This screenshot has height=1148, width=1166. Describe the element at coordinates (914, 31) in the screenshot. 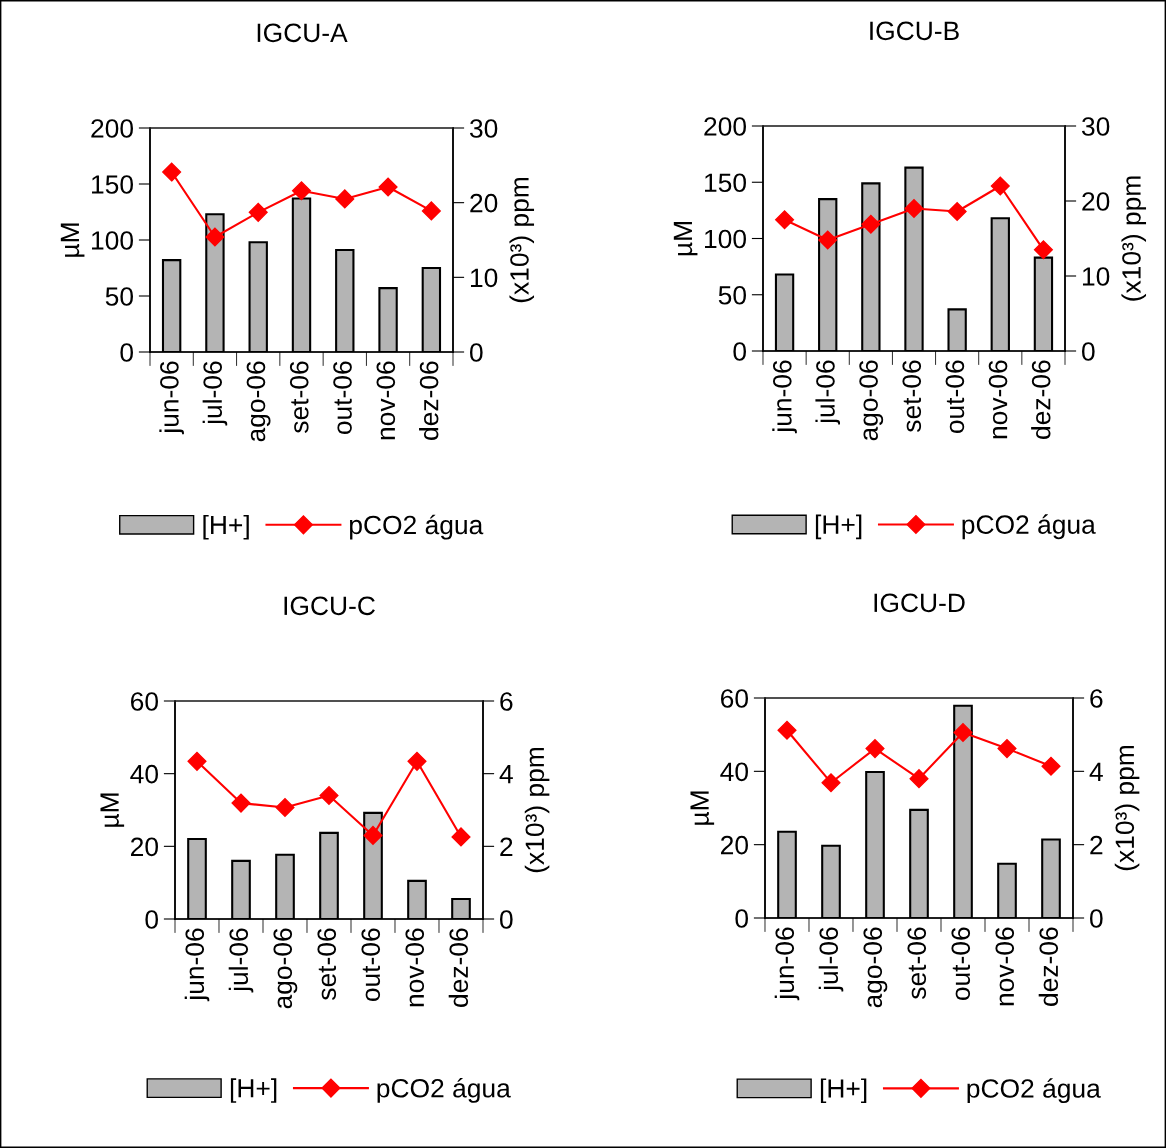

I see `chart-title: IGCU-B` at that location.